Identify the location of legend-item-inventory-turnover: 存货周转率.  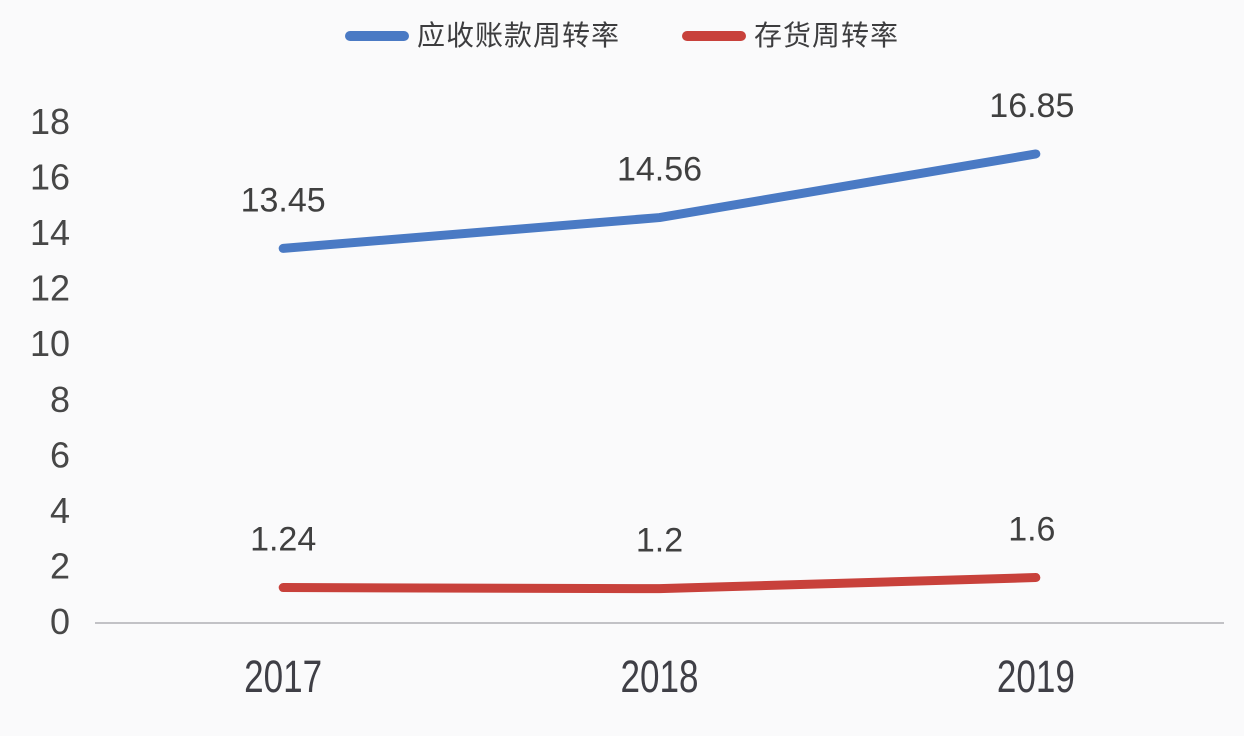
(790, 36).